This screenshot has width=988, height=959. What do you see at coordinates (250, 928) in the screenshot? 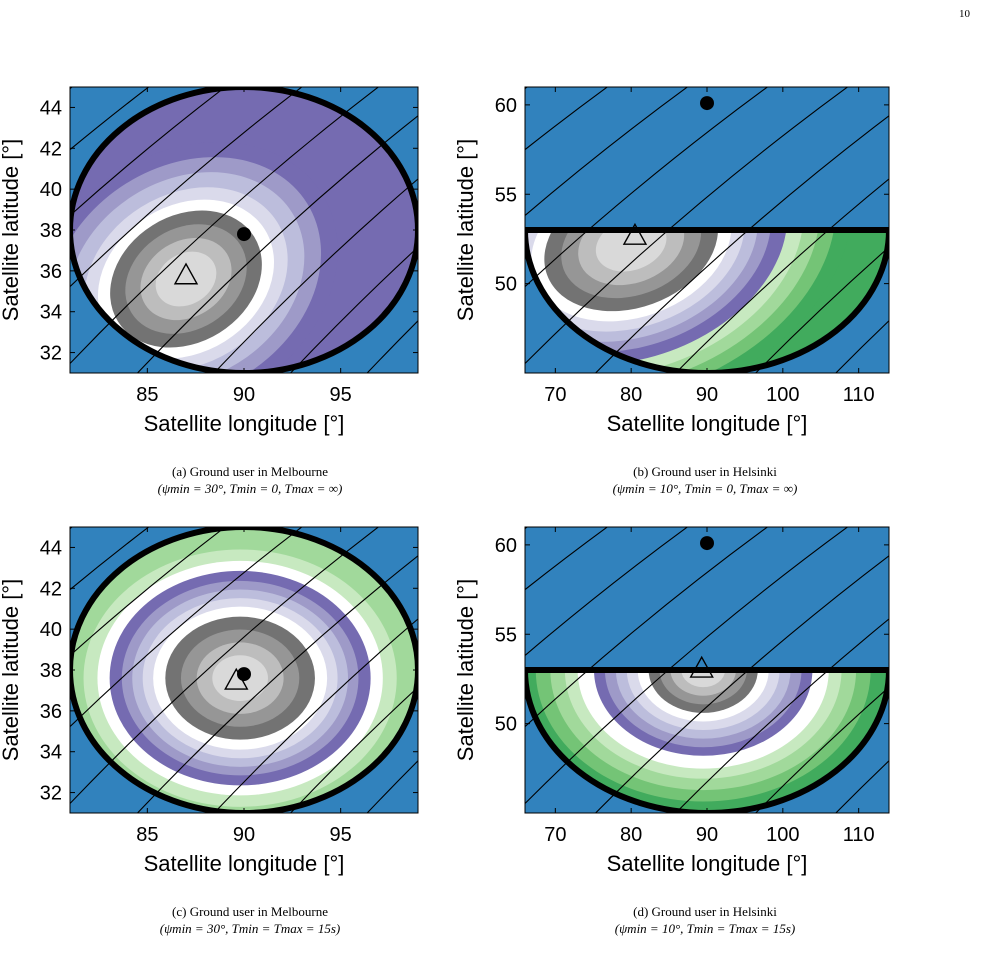
I see `caption-c-params: (ψmin = 30°, Tmin = Tmax = 15s)` at bounding box center [250, 928].